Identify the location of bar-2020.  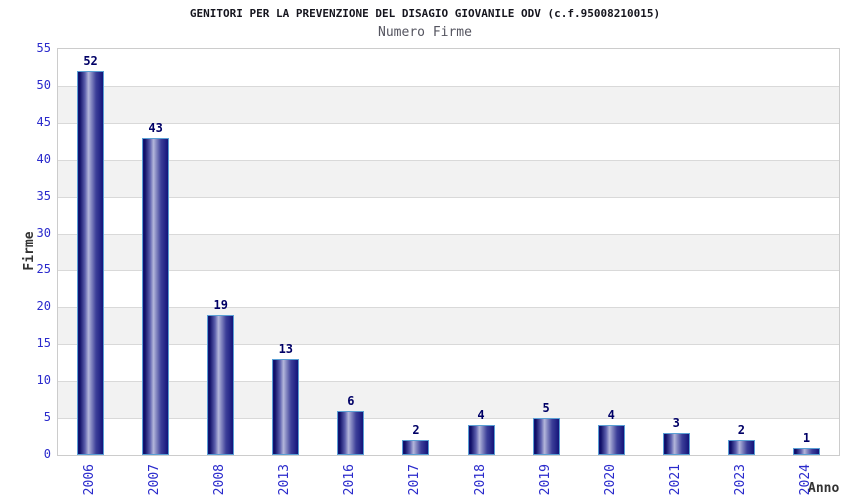
(611, 440).